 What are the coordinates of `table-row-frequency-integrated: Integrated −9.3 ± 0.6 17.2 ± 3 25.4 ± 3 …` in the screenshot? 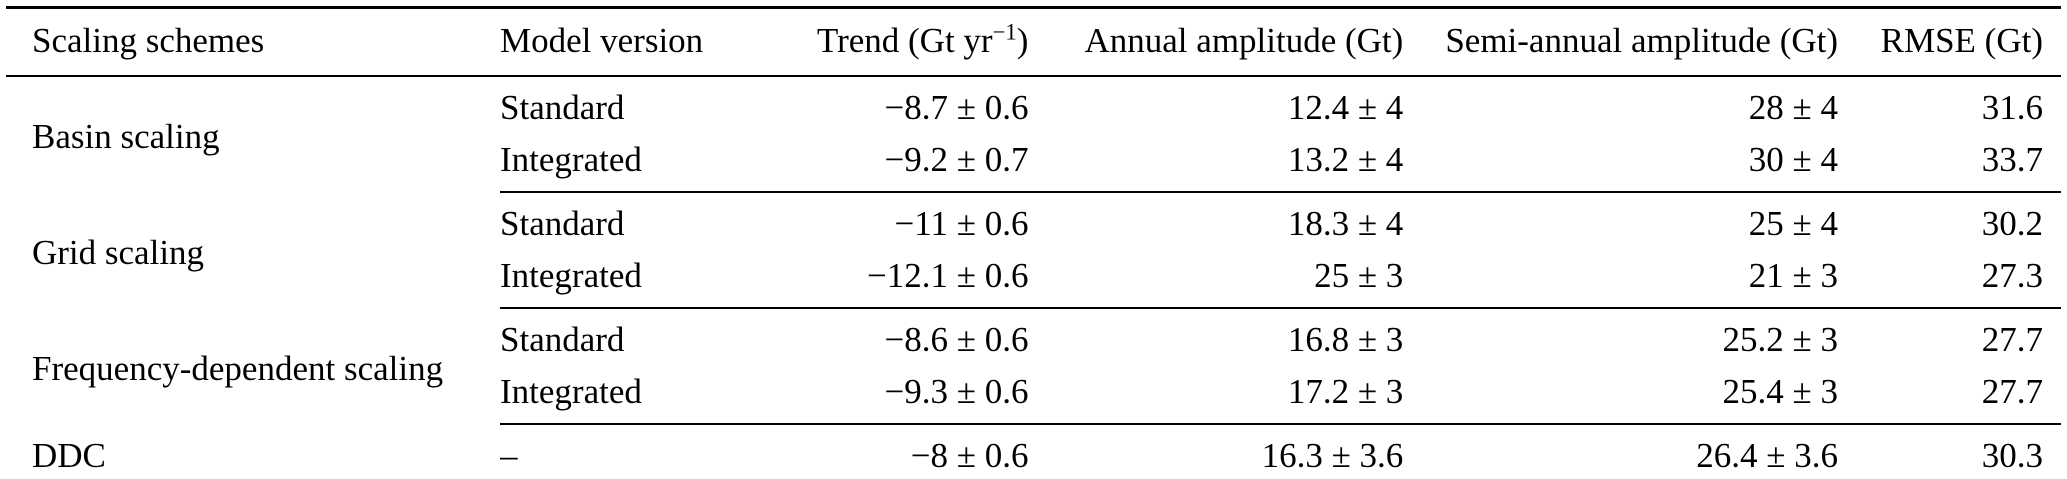 It's located at (1033, 395).